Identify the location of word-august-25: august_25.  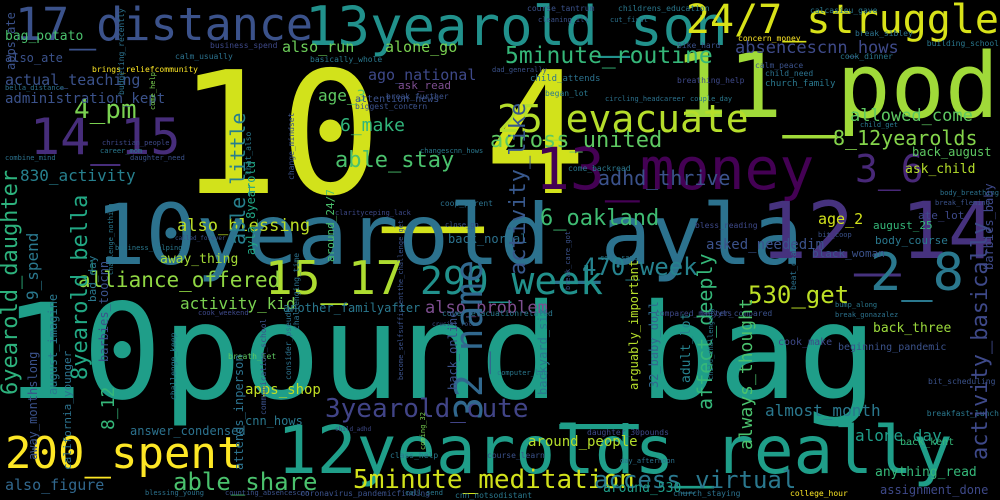
(903, 225).